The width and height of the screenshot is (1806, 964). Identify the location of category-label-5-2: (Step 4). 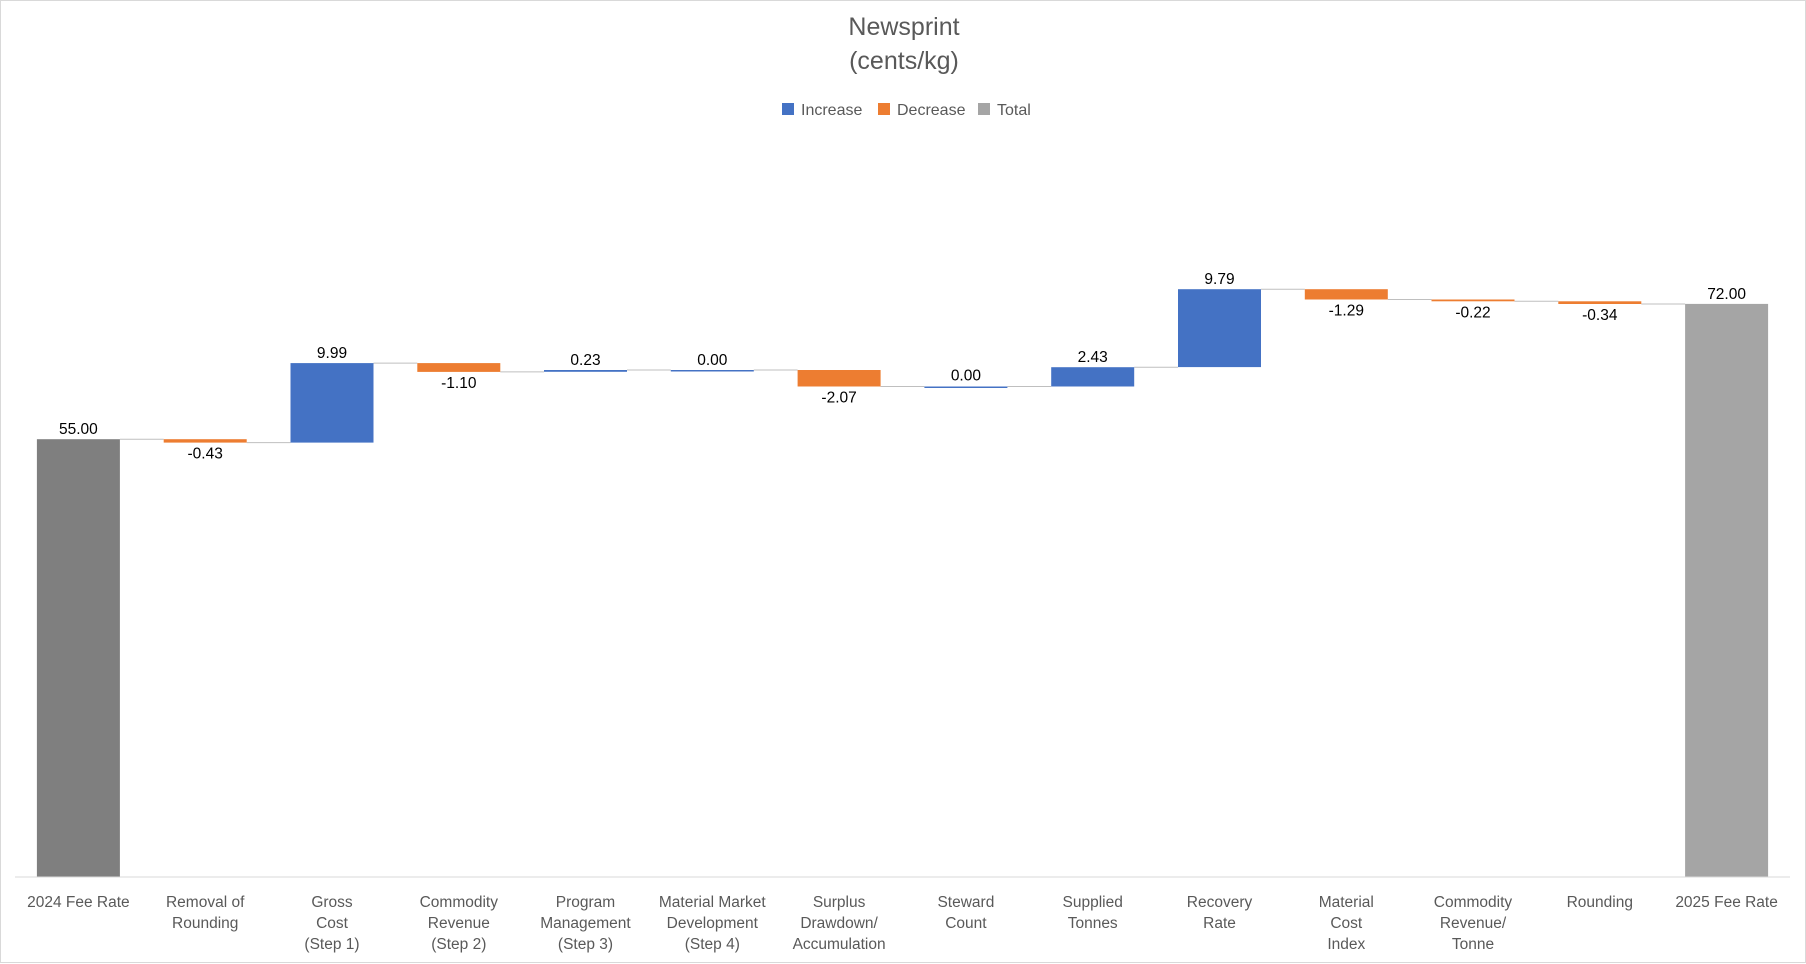
(712, 944).